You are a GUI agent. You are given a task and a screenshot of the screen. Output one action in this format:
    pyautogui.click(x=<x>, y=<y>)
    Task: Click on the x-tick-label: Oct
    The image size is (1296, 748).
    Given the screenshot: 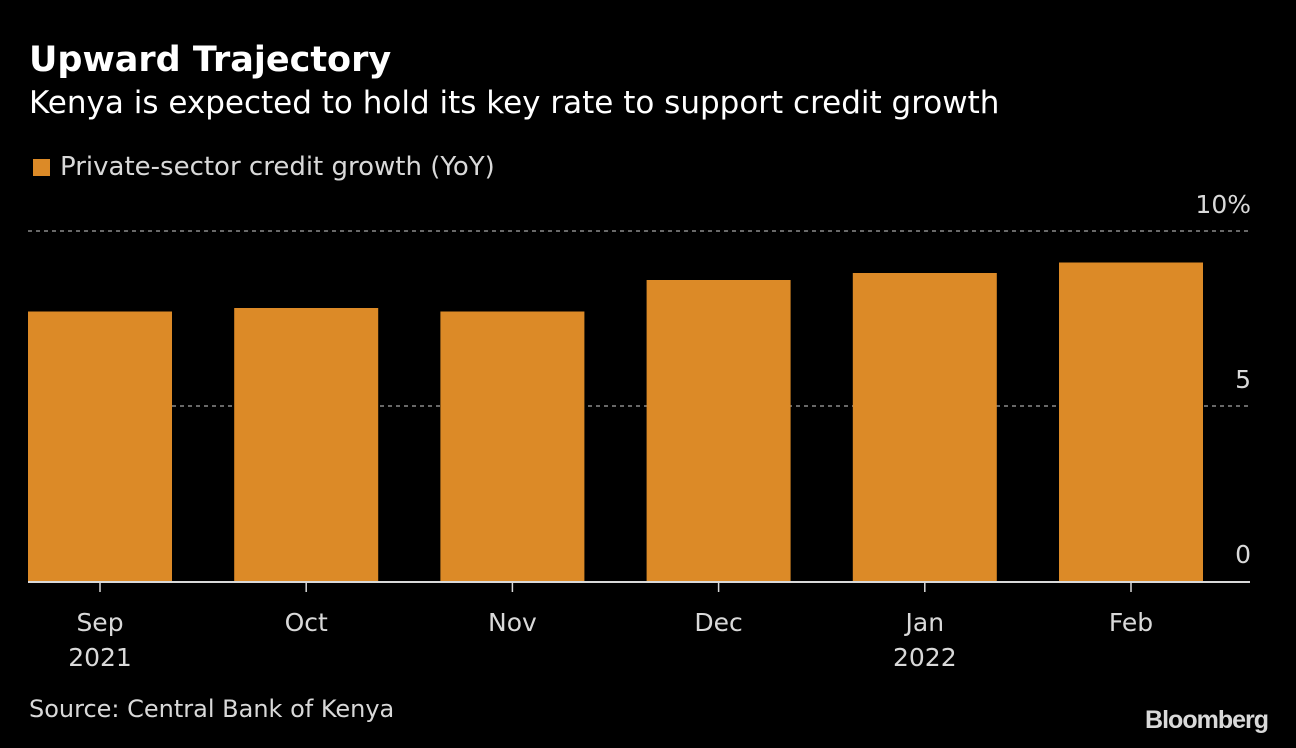 What is the action you would take?
    pyautogui.click(x=306, y=622)
    